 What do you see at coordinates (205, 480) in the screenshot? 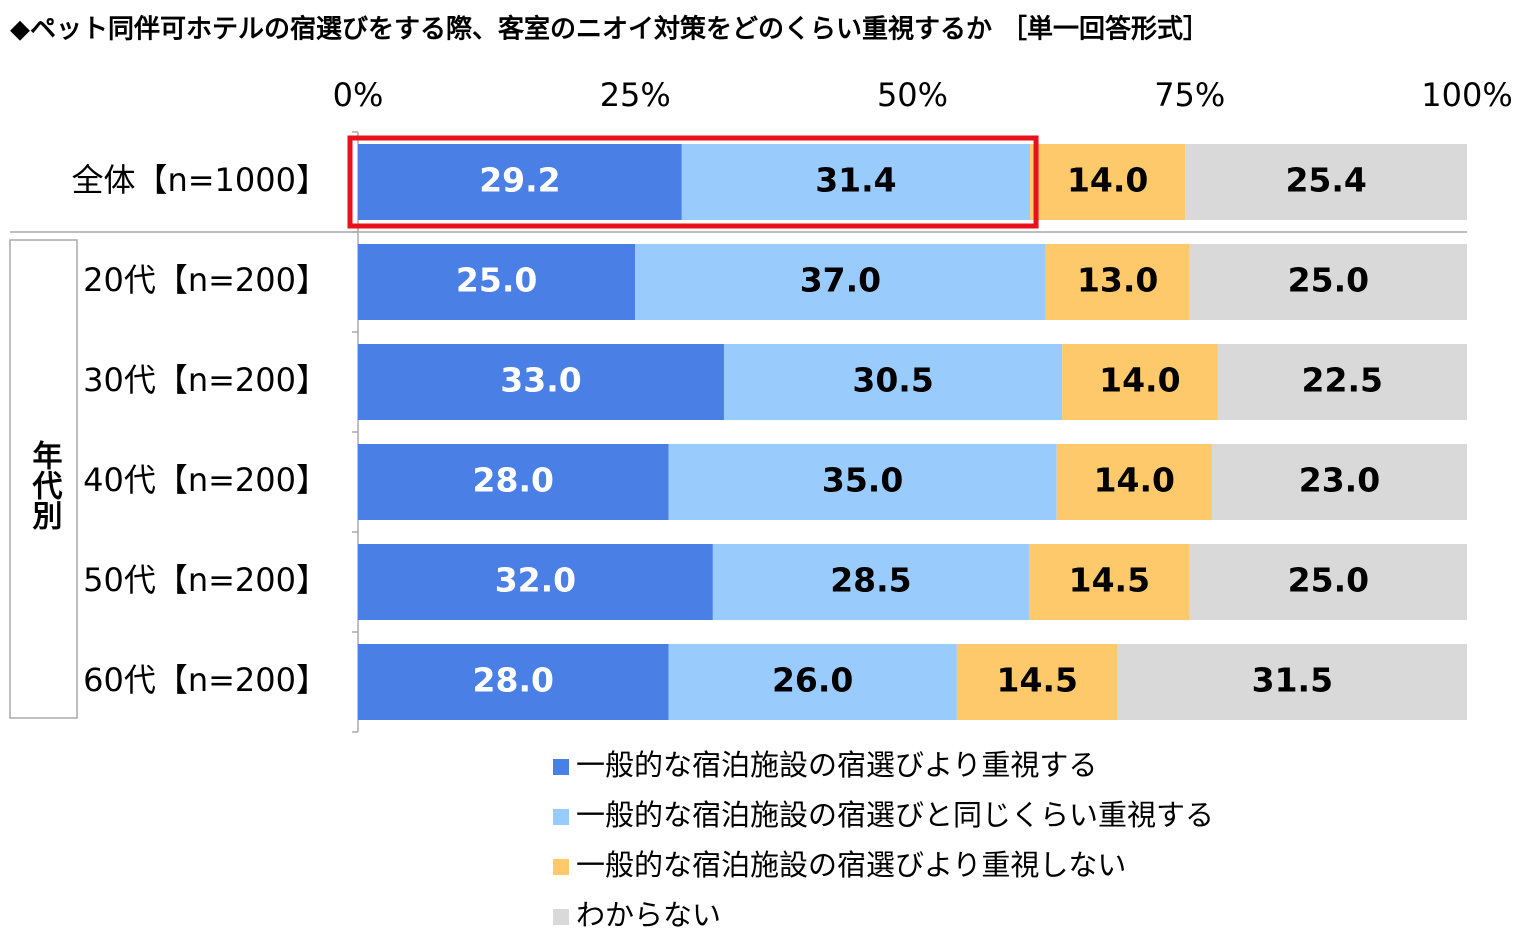
I see `category-label: 40代【n=200】` at bounding box center [205, 480].